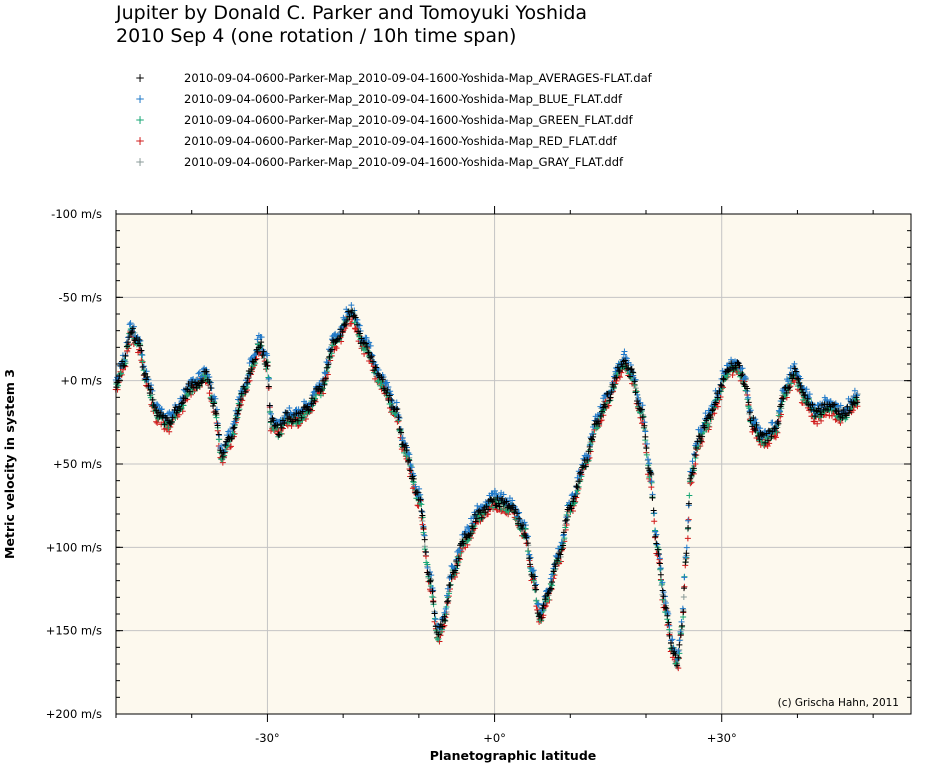 The width and height of the screenshot is (950, 765). Describe the element at coordinates (140, 162) in the screenshot. I see `legend-marker-gray: +` at that location.